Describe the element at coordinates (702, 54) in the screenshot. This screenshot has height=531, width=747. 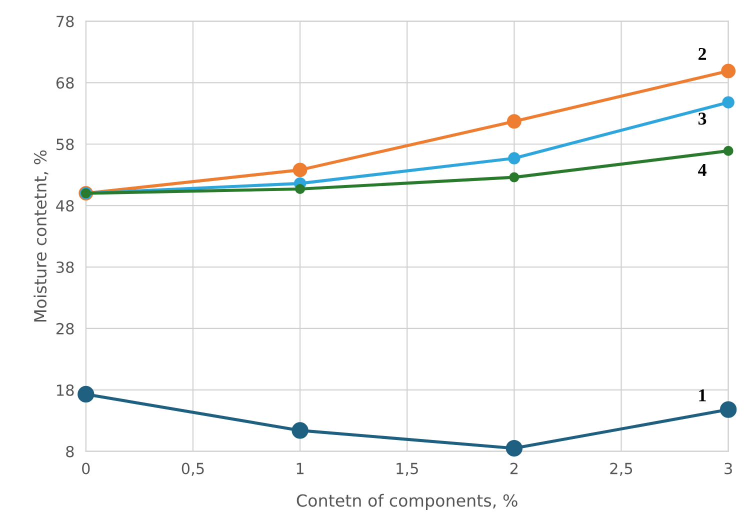
I see `series-label: 2` at that location.